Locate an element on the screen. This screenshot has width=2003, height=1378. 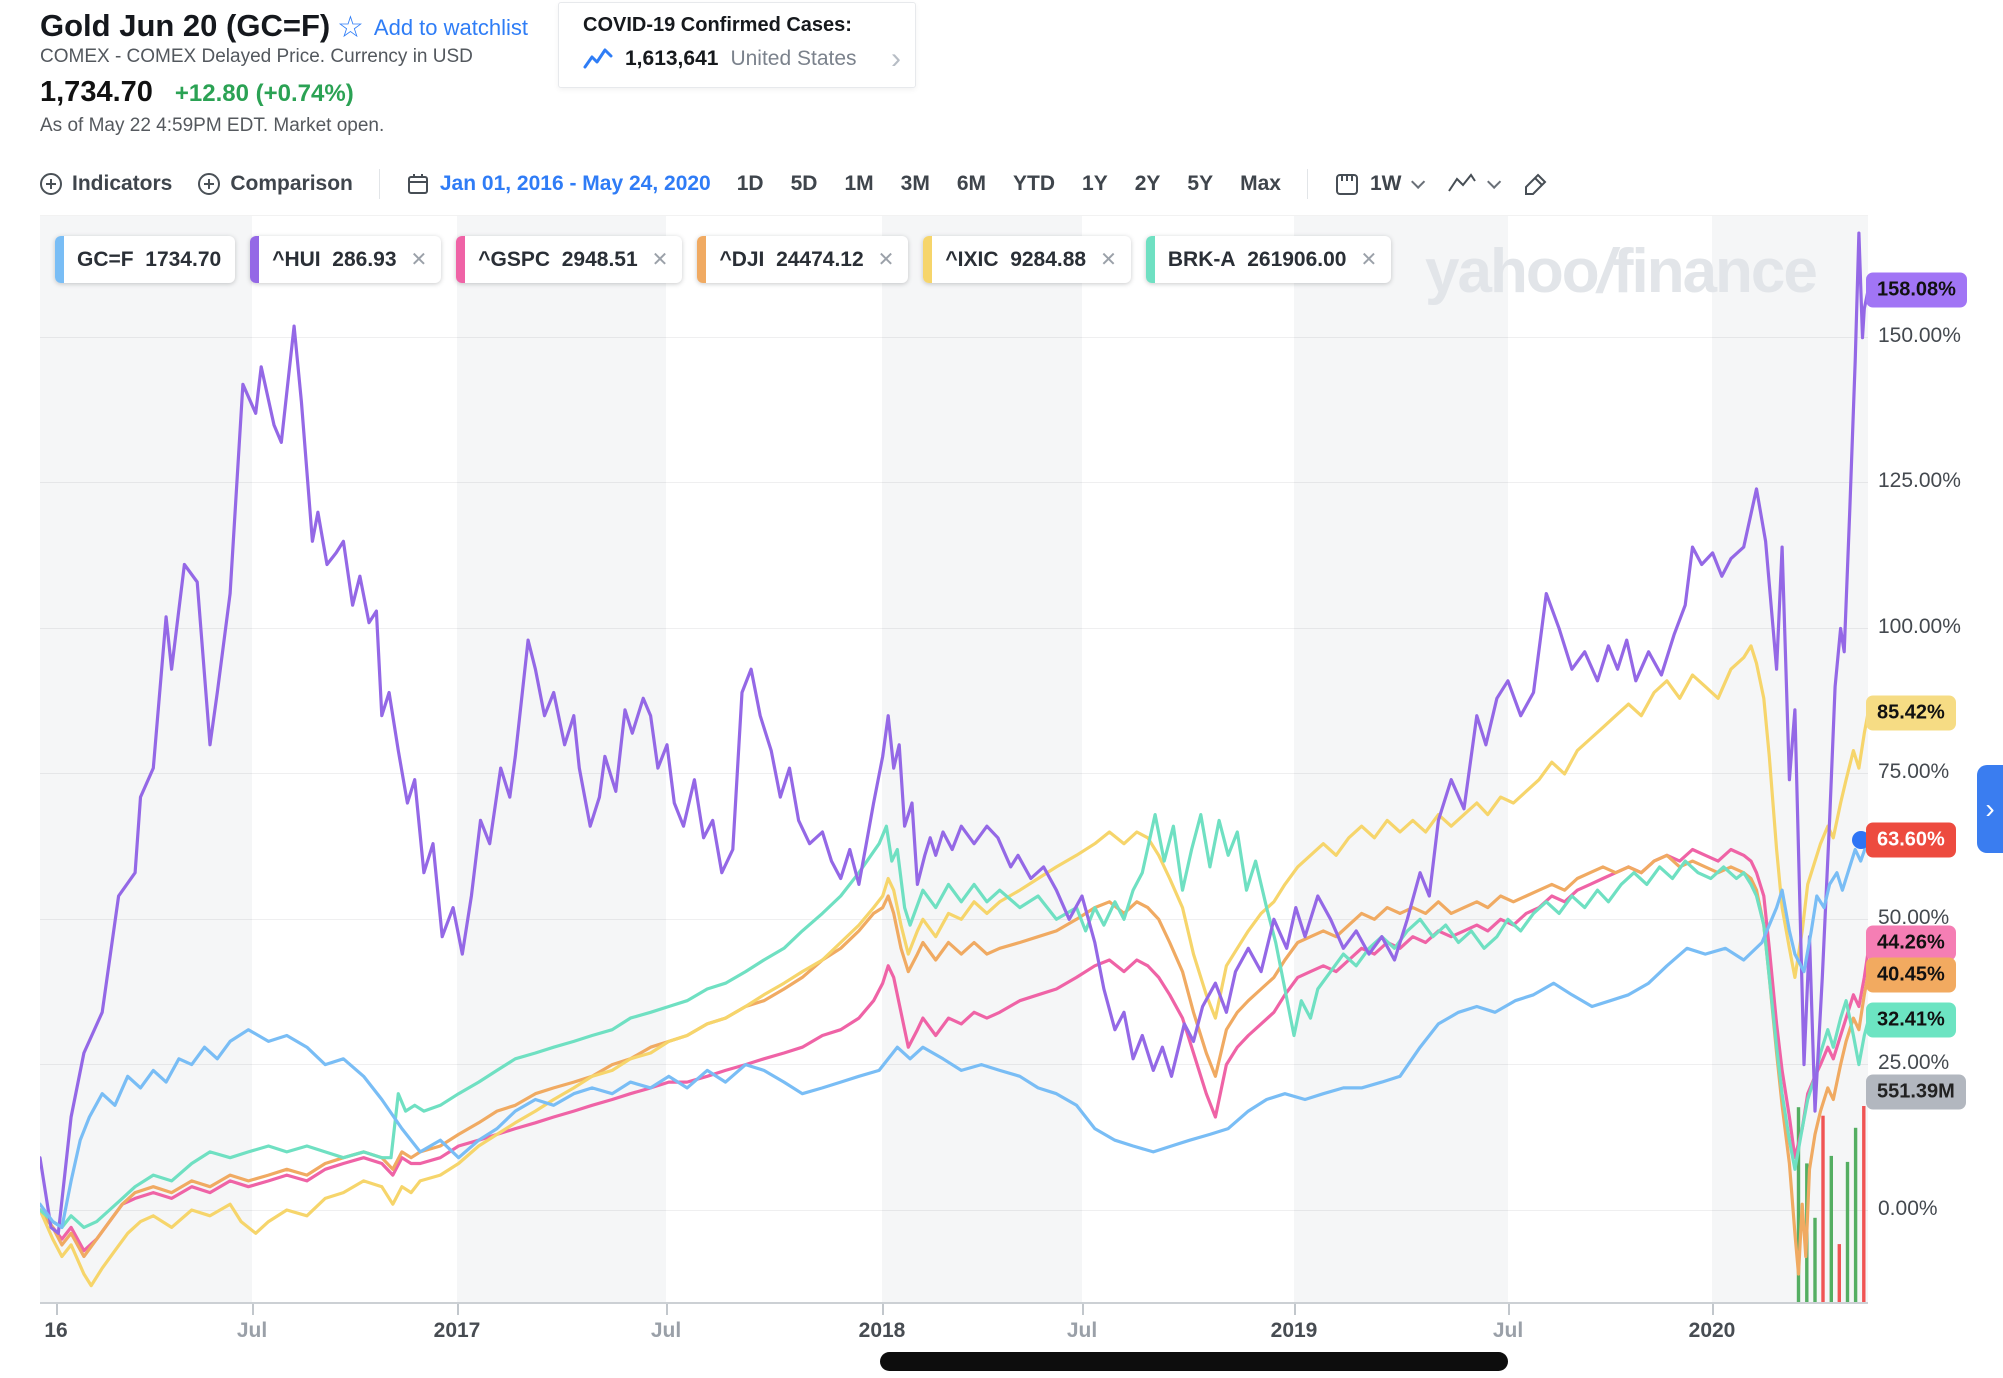
covid-count: 1,613,641 is located at coordinates (672, 58).